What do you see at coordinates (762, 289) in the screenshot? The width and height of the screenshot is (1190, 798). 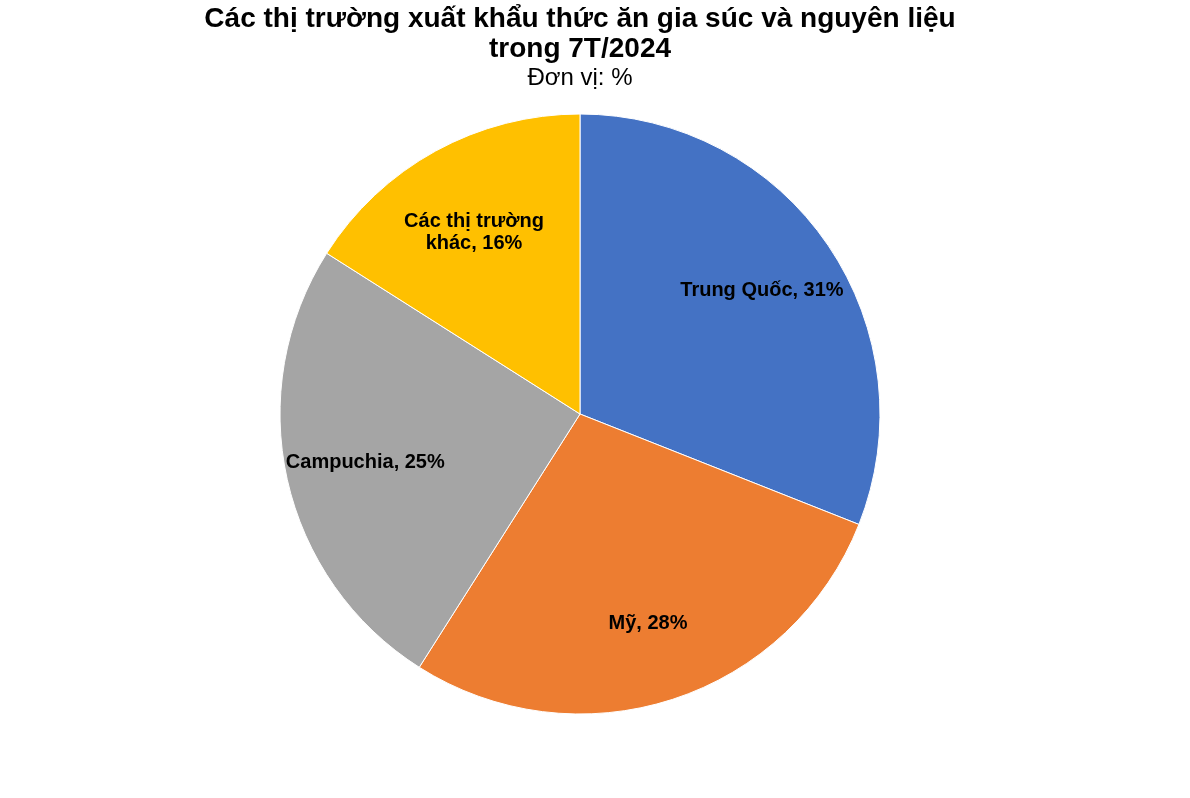 I see `slice-label: Trung Quốc, 31%` at bounding box center [762, 289].